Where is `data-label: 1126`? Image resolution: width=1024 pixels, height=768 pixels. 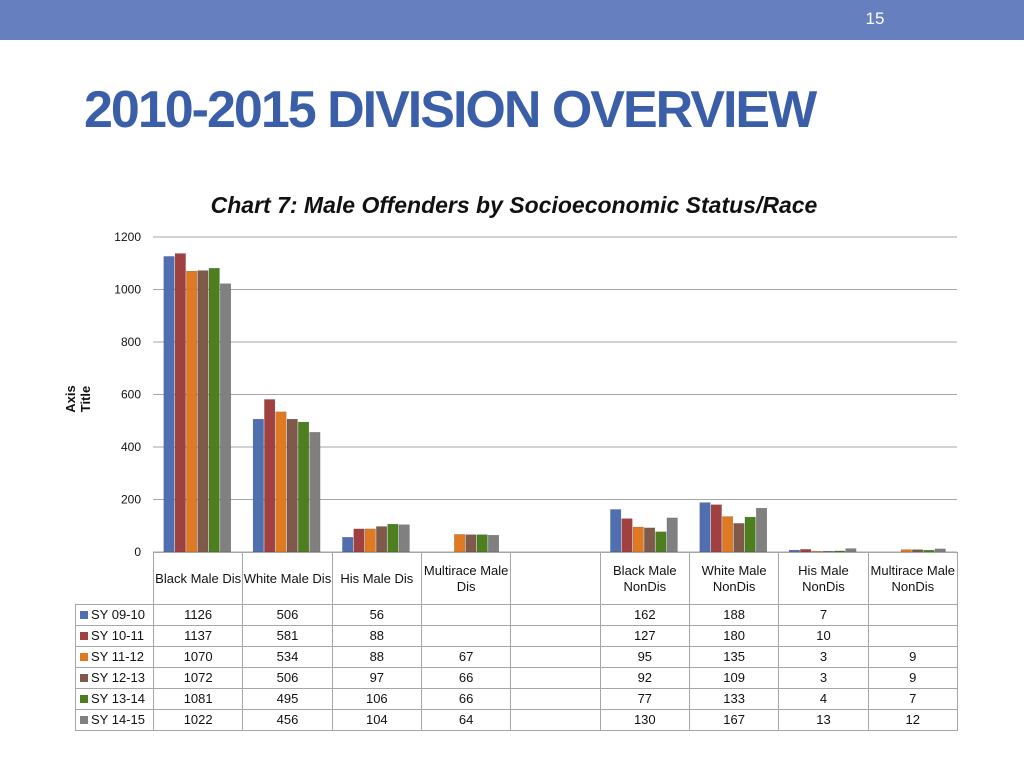 data-label: 1126 is located at coordinates (198, 615).